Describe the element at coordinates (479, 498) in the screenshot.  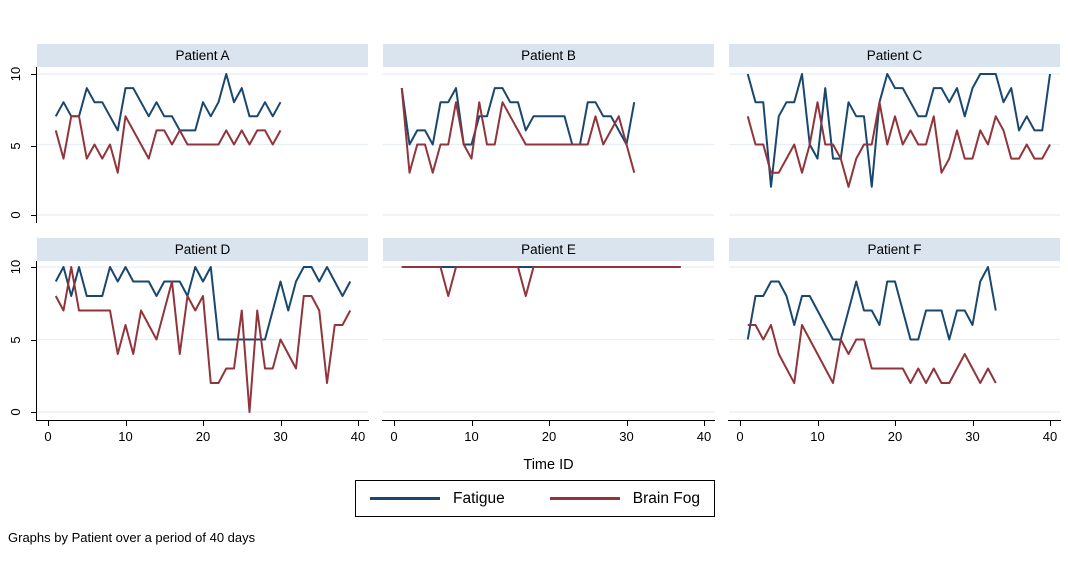
I see `legend-label-fatigue: Fatigue` at that location.